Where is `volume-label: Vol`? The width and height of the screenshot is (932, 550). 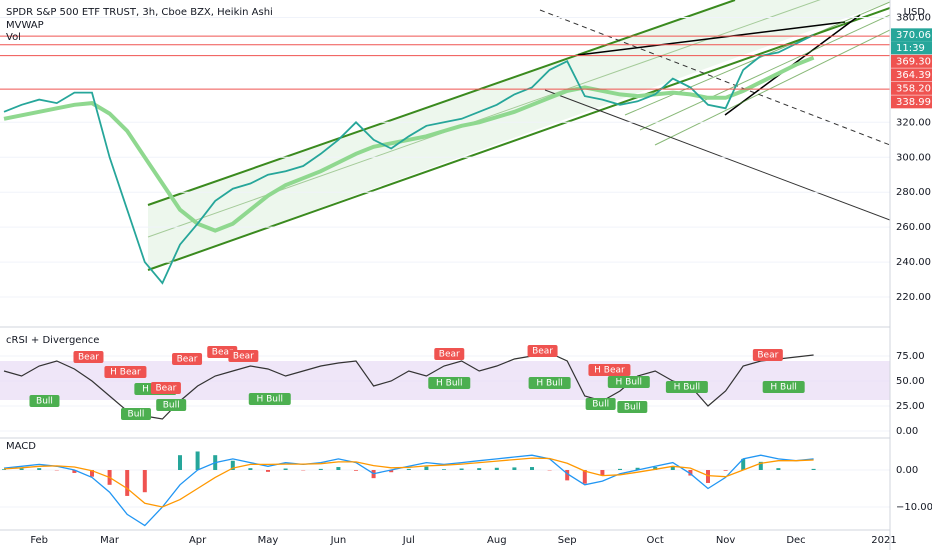 volume-label: Vol is located at coordinates (13, 37).